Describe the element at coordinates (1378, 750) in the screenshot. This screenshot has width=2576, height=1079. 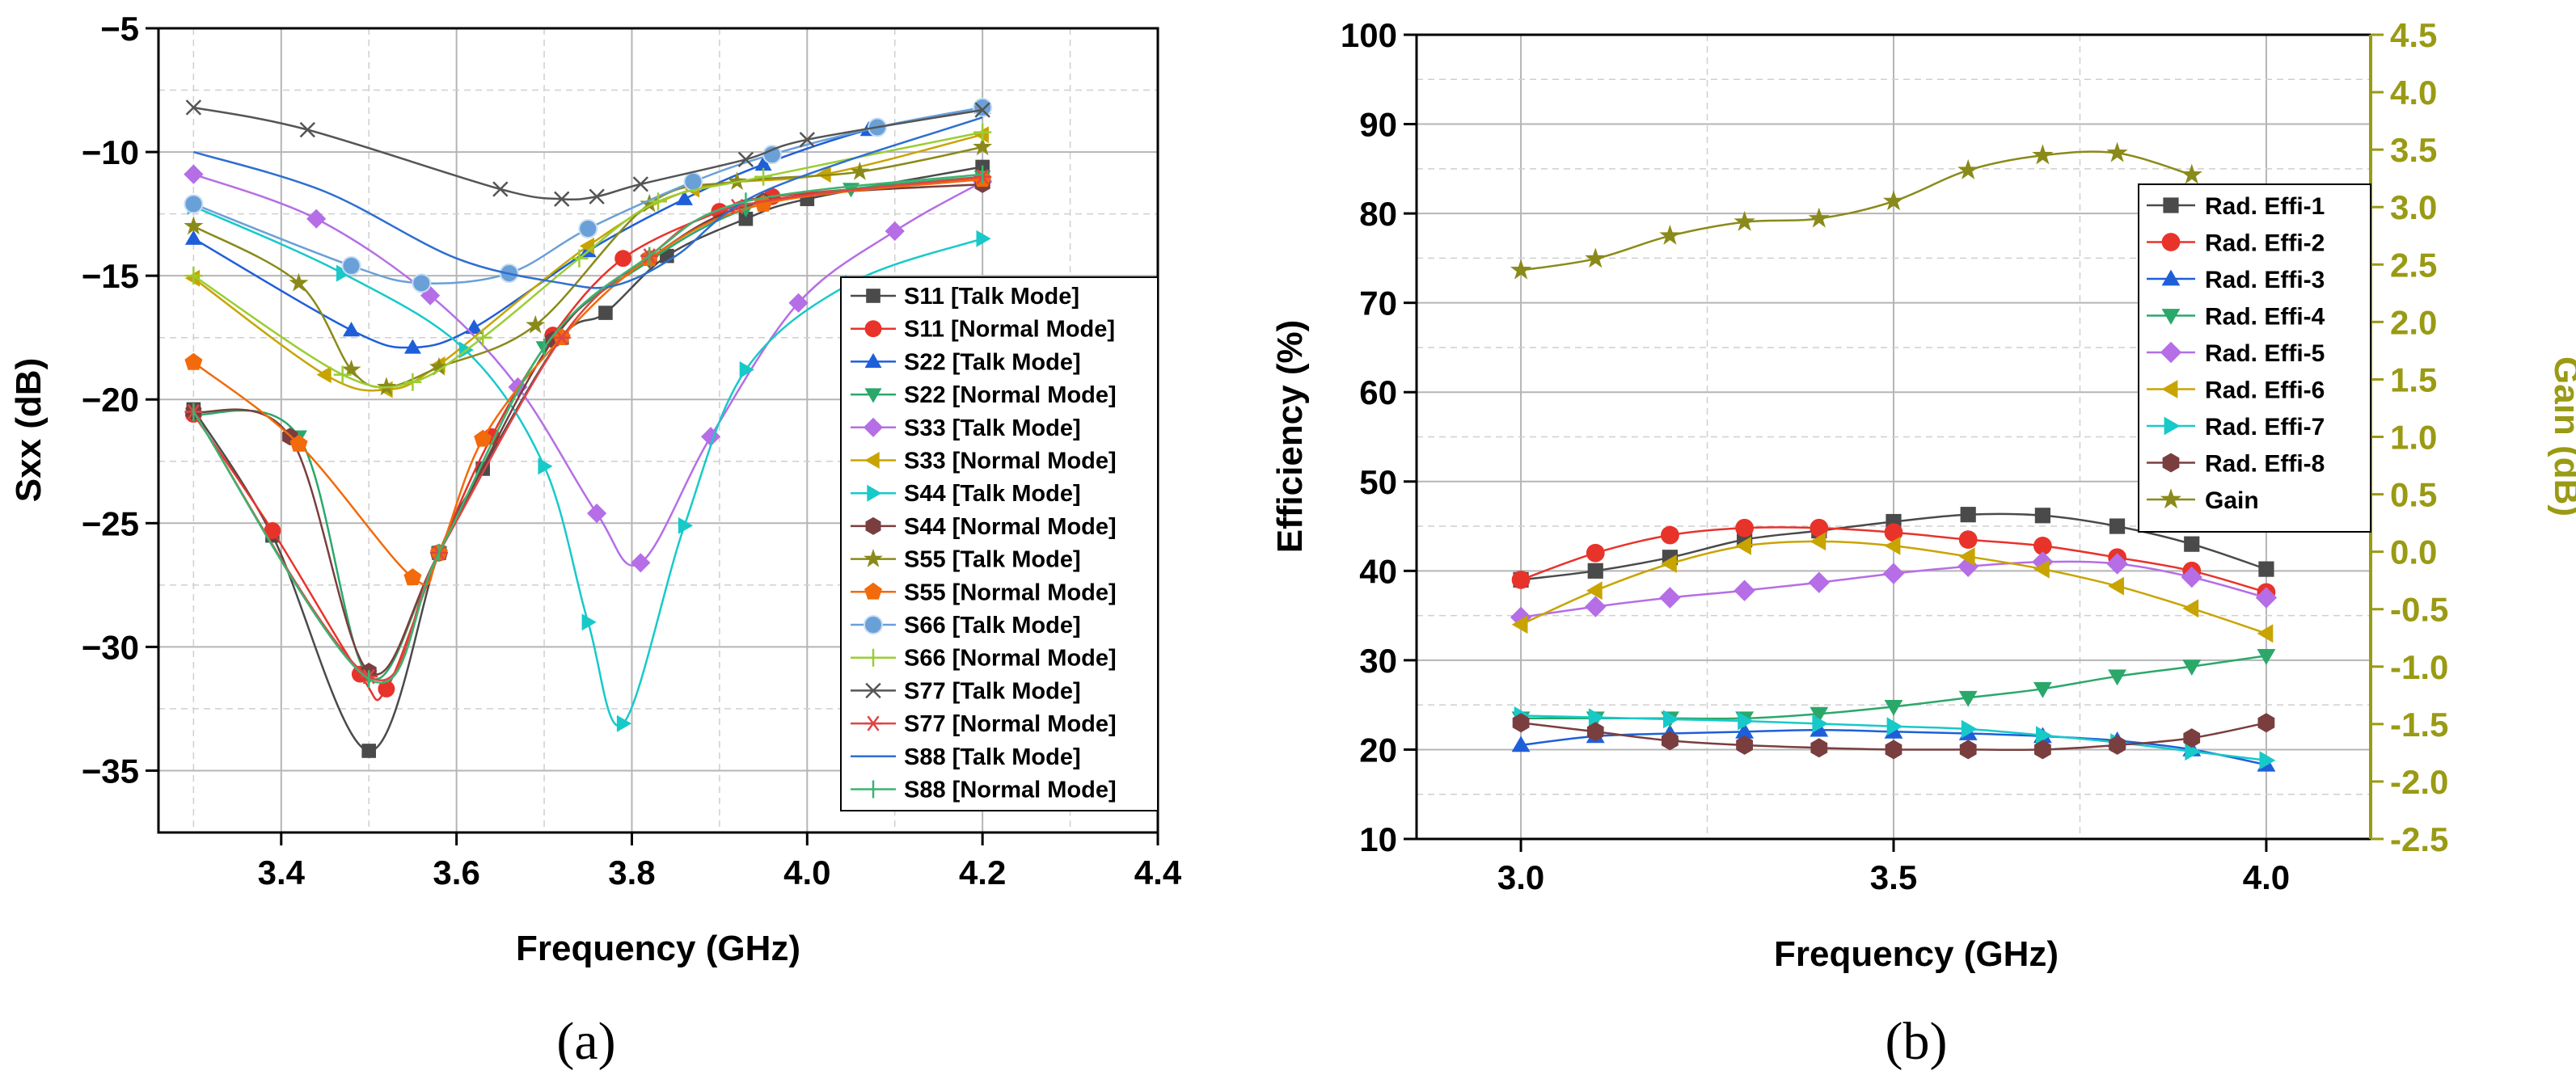
I see `b-ytick-label: 20` at that location.